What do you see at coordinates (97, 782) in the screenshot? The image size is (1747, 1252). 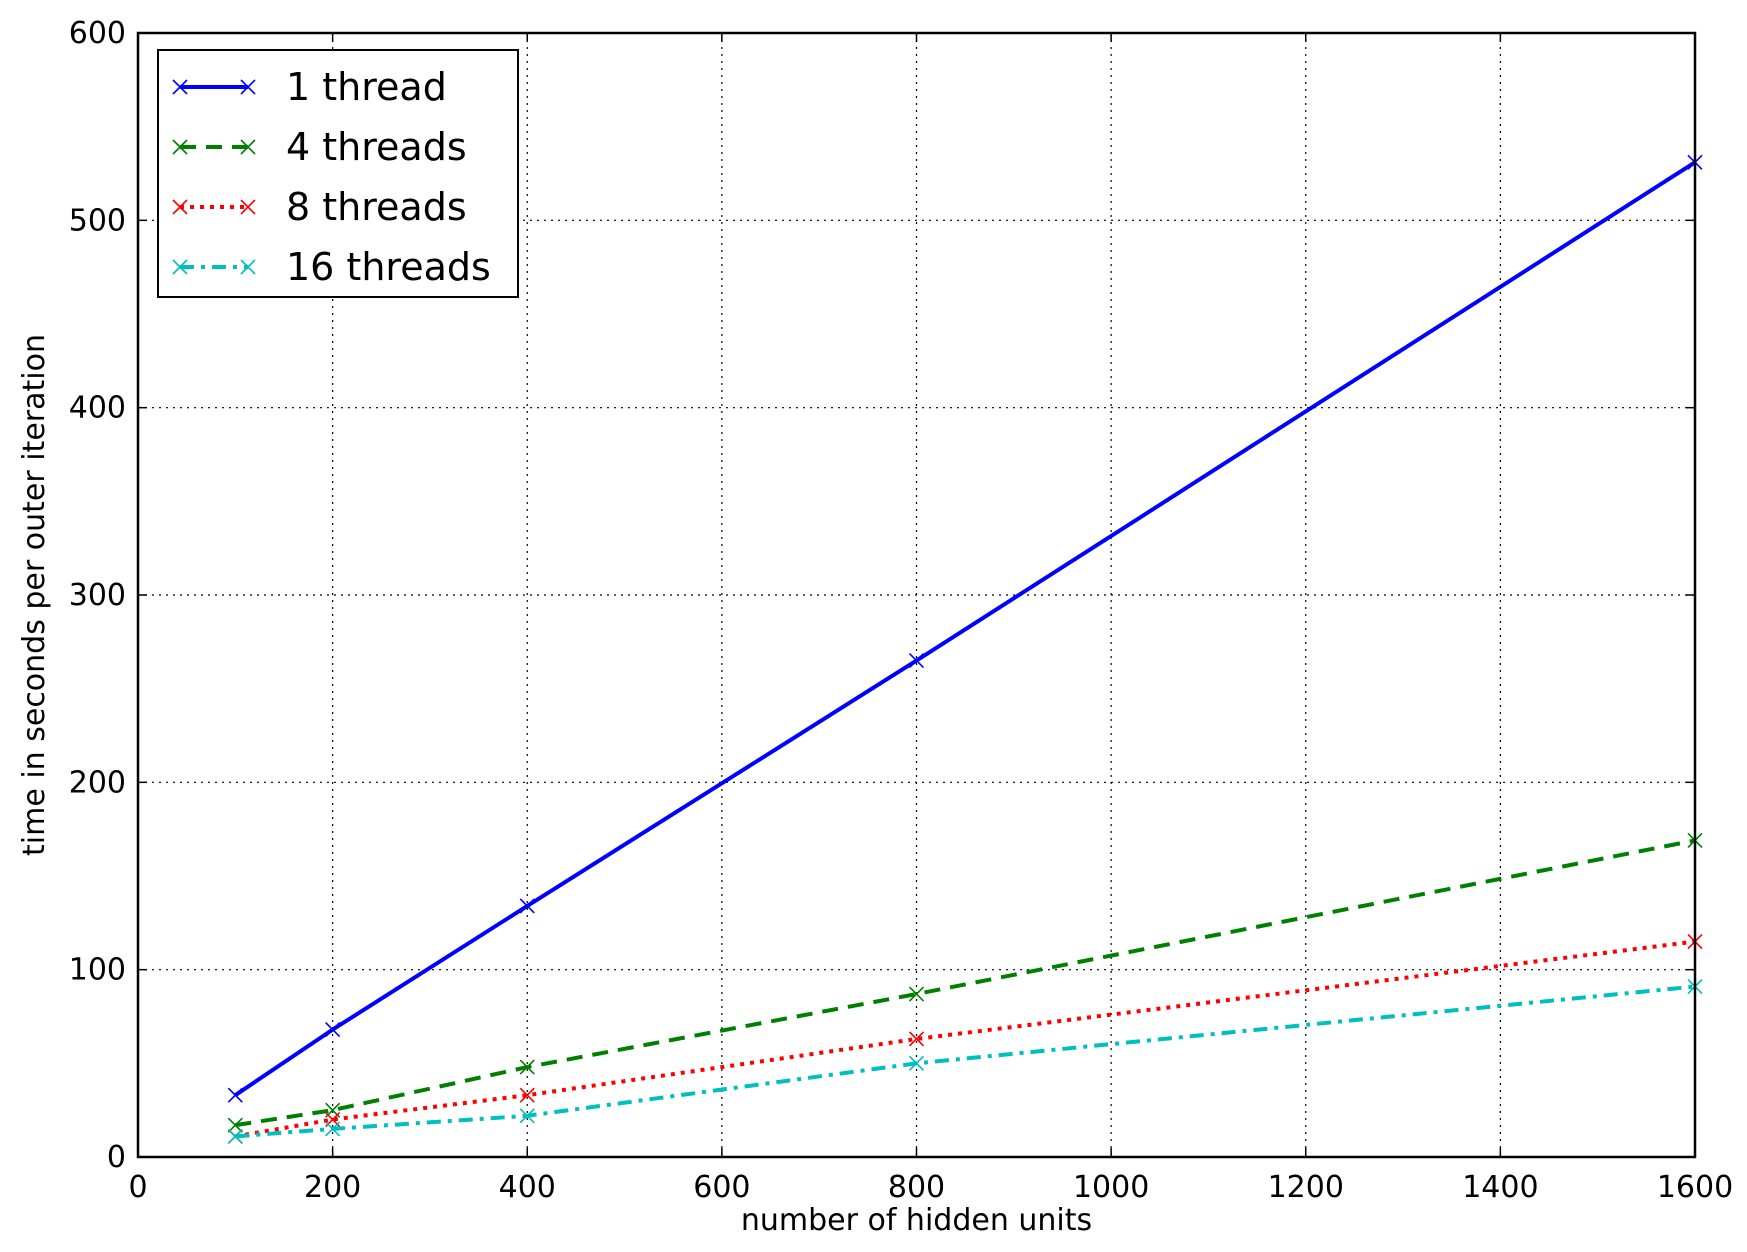 I see `y-tick-label: 200` at bounding box center [97, 782].